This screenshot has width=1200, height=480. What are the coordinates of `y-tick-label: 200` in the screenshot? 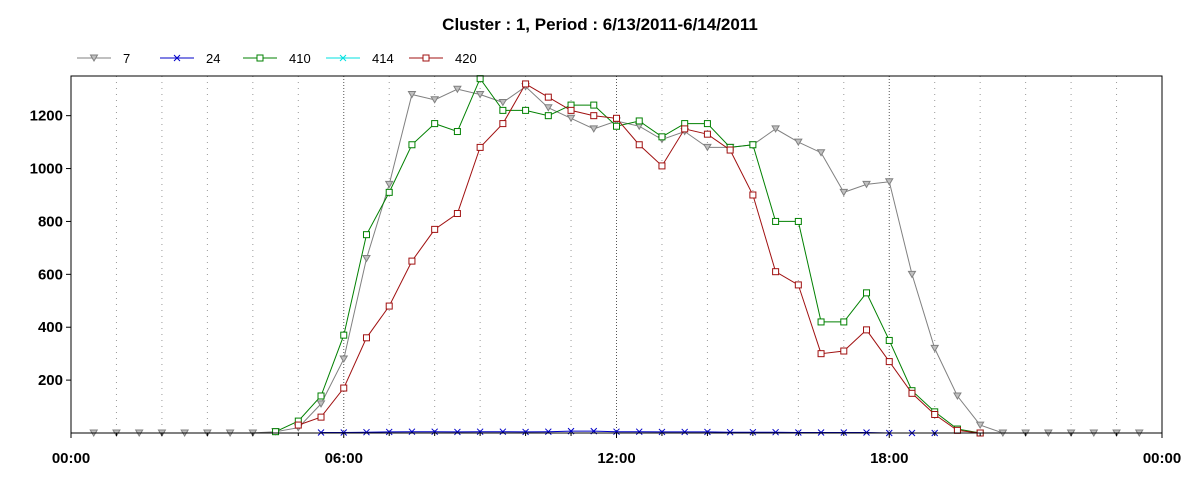 It's located at (50, 380).